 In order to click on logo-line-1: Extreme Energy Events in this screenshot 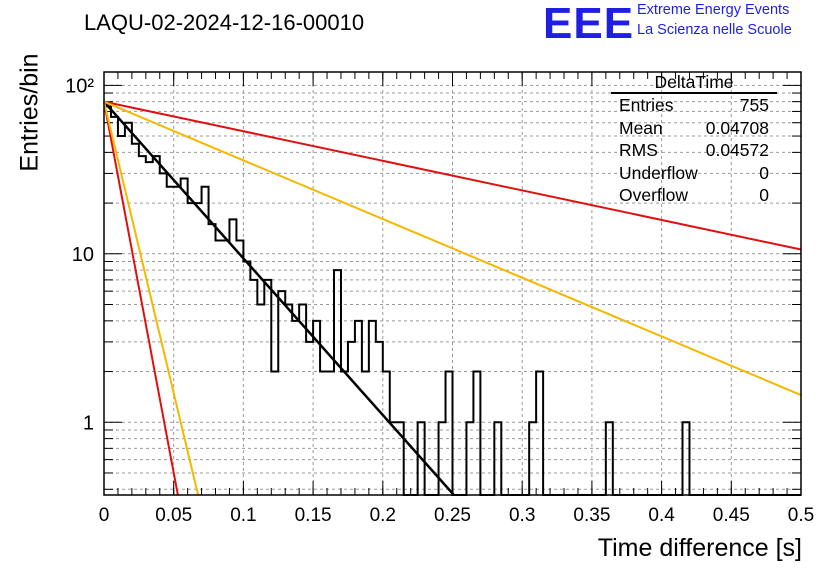, I will do `click(713, 10)`.